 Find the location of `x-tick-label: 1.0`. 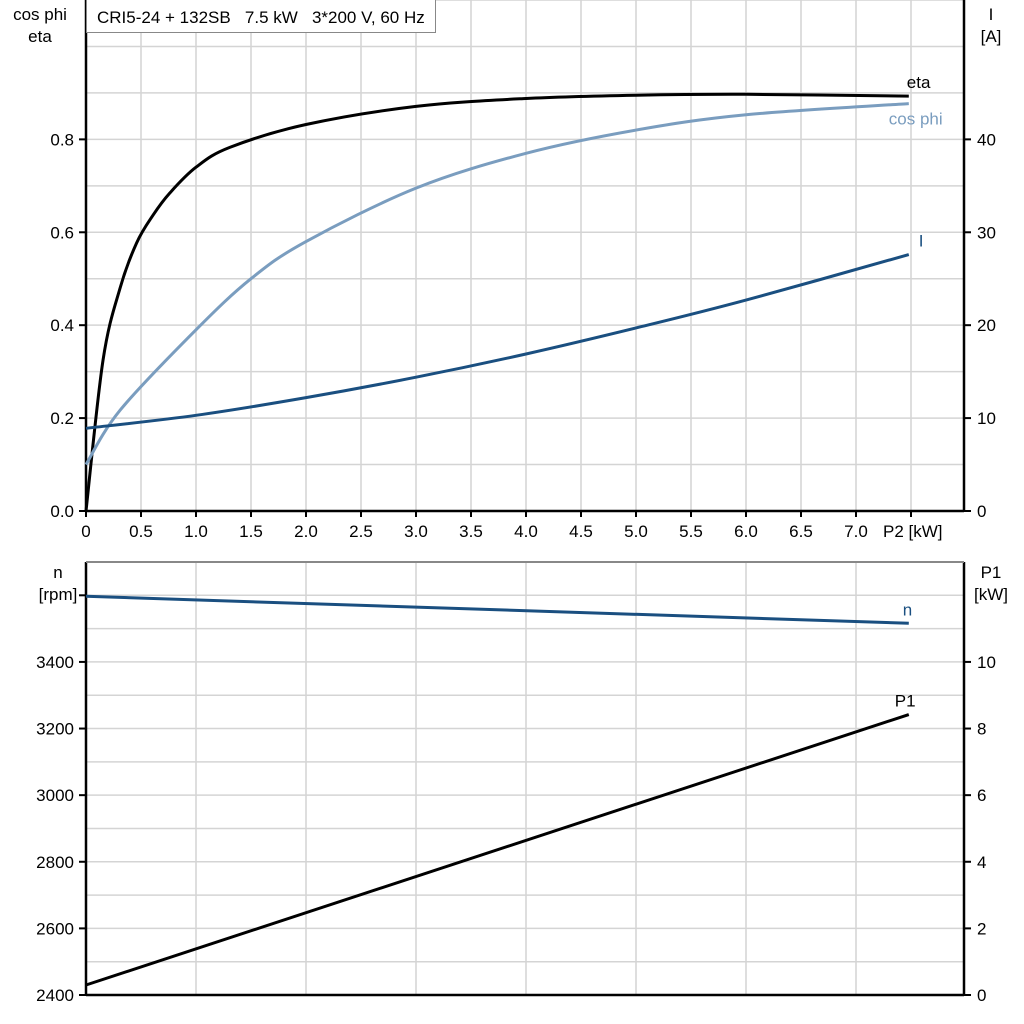

x-tick-label: 1.0 is located at coordinates (196, 531).